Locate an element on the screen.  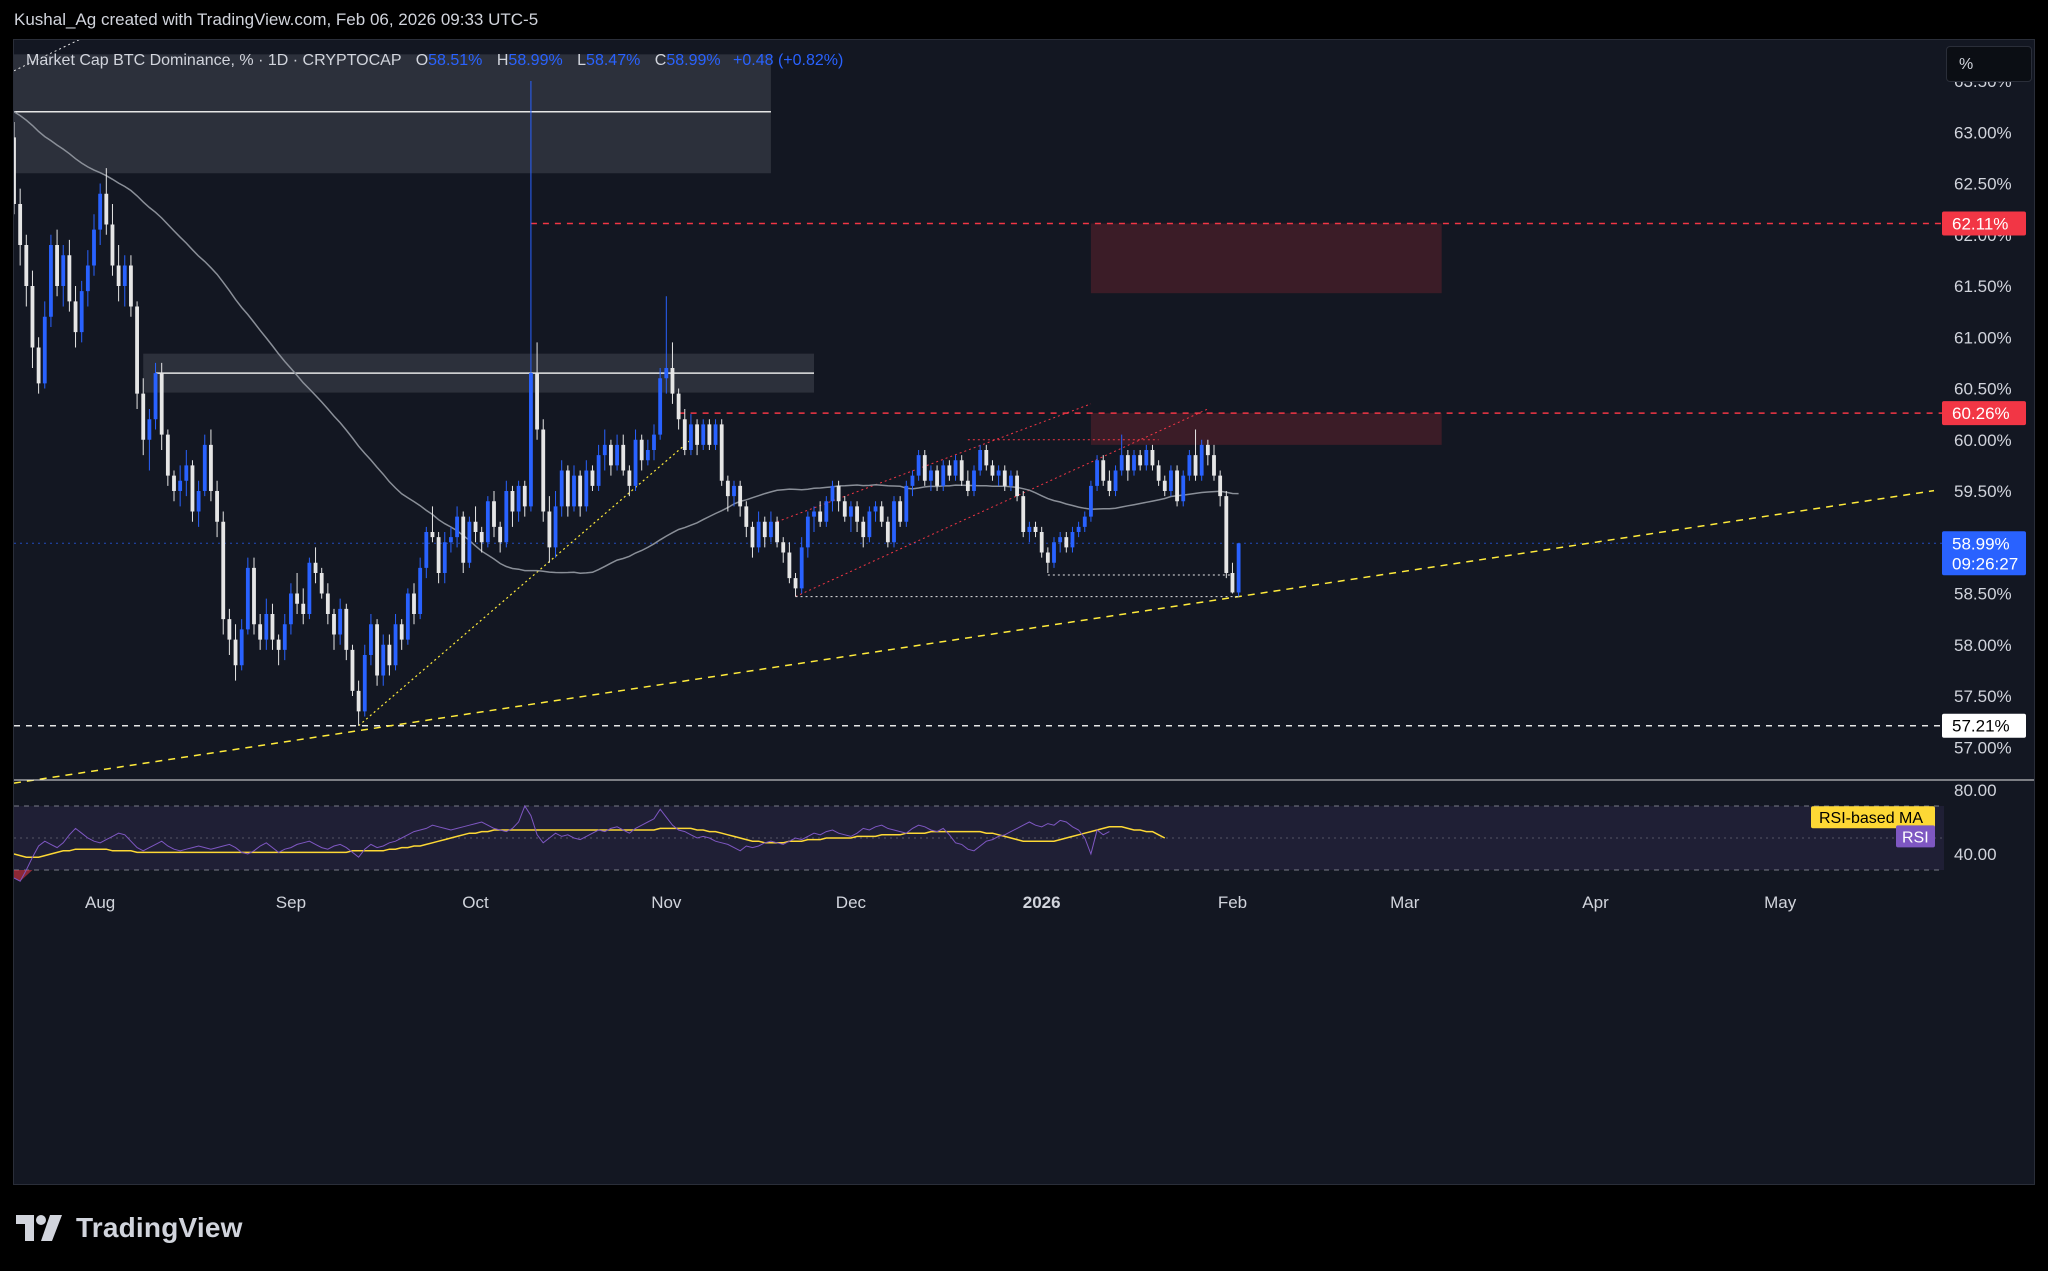
price-label-resistance: 60.26% is located at coordinates (1984, 413).